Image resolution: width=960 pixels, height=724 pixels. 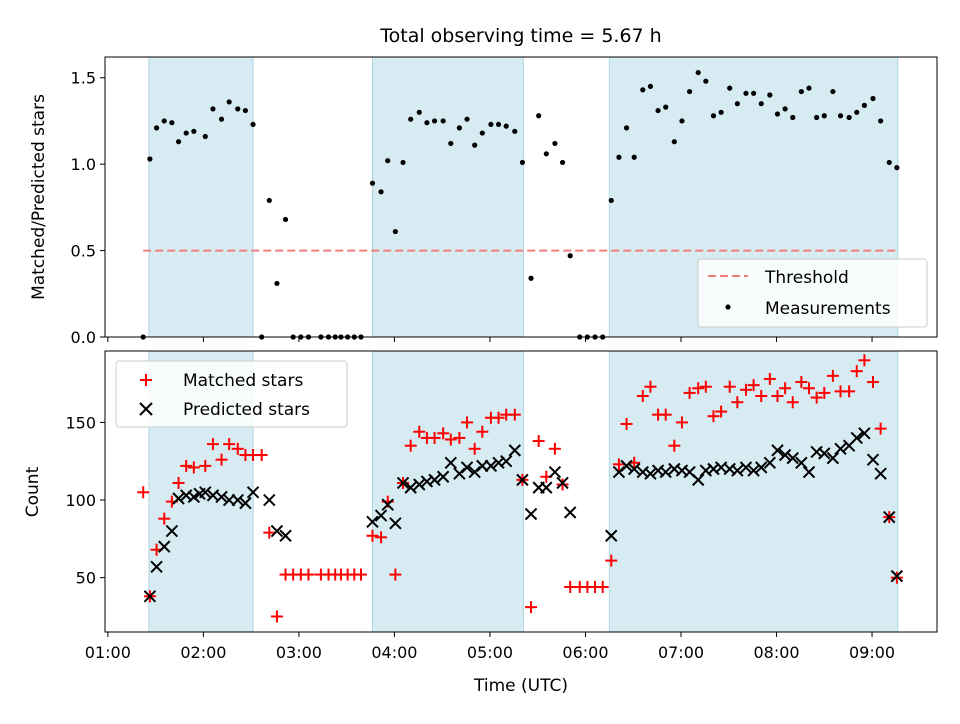 I want to click on bottom-legend: Matched stars Predicted stars, so click(x=231, y=394).